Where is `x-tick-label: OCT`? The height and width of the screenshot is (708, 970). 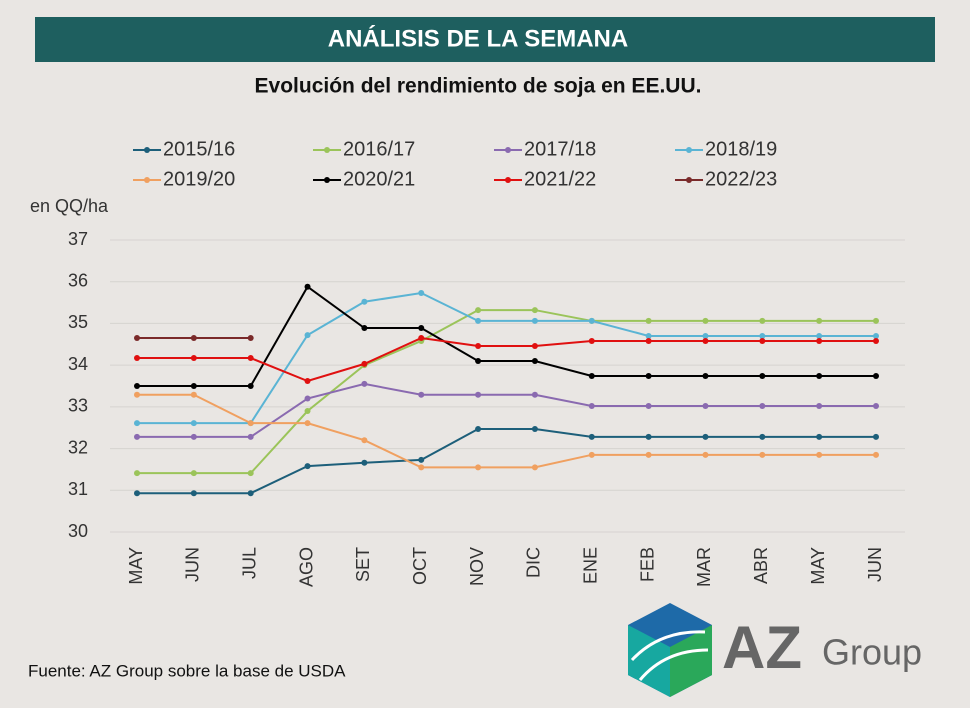 x-tick-label: OCT is located at coordinates (420, 566).